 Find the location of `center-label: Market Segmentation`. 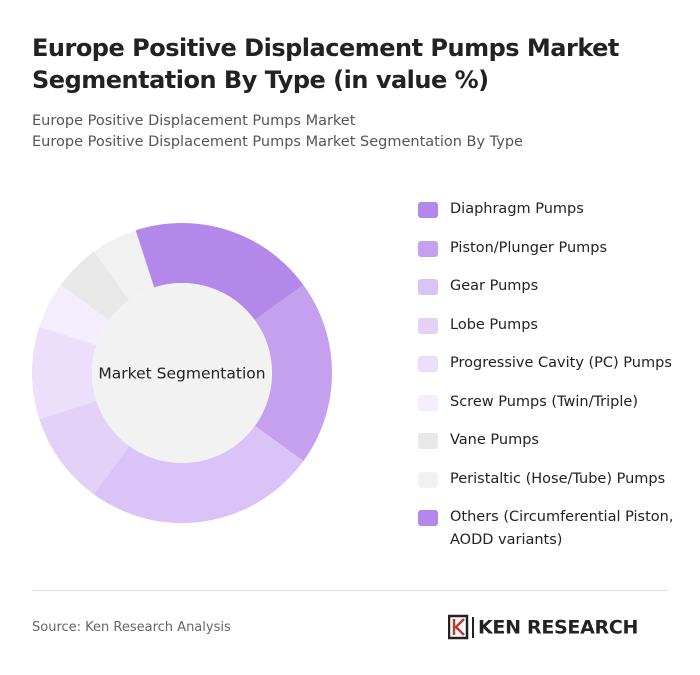

center-label: Market Segmentation is located at coordinates (181, 374).